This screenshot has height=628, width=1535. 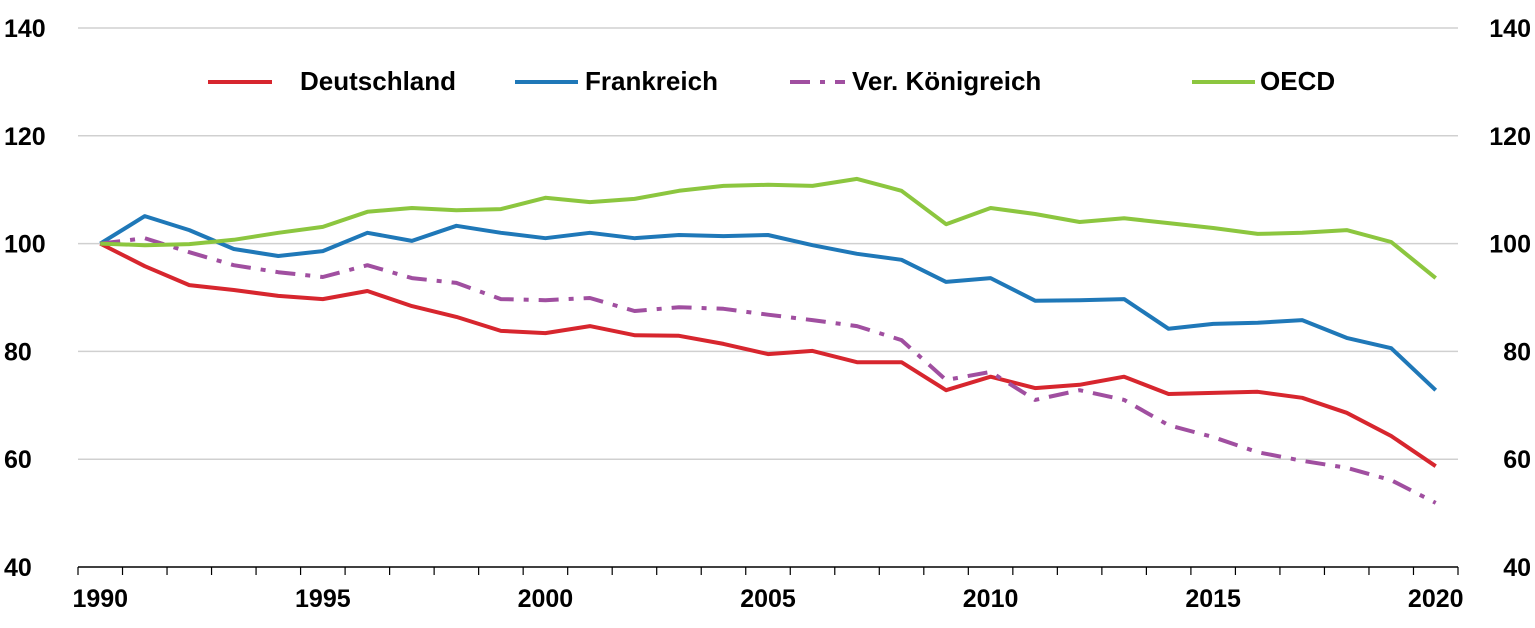 What do you see at coordinates (991, 599) in the screenshot?
I see `x-tick-label: 2010` at bounding box center [991, 599].